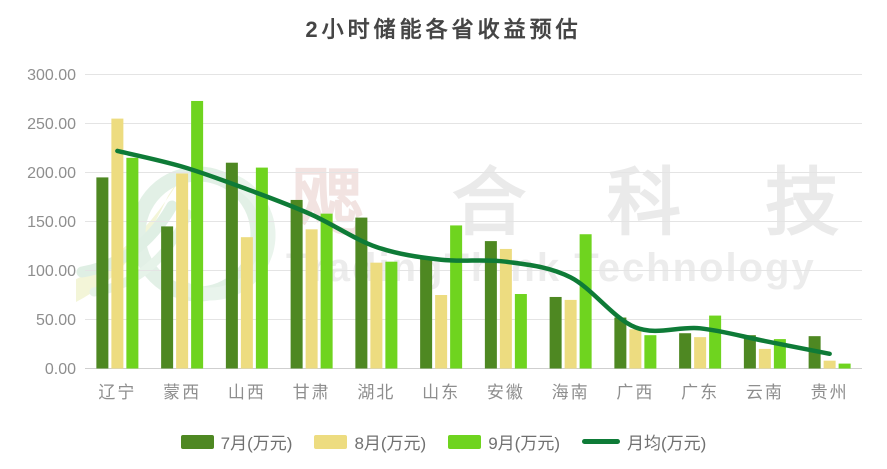 Image resolution: width=887 pixels, height=469 pixels. I want to click on legend-item-aug: 8月(万元), so click(370, 441).